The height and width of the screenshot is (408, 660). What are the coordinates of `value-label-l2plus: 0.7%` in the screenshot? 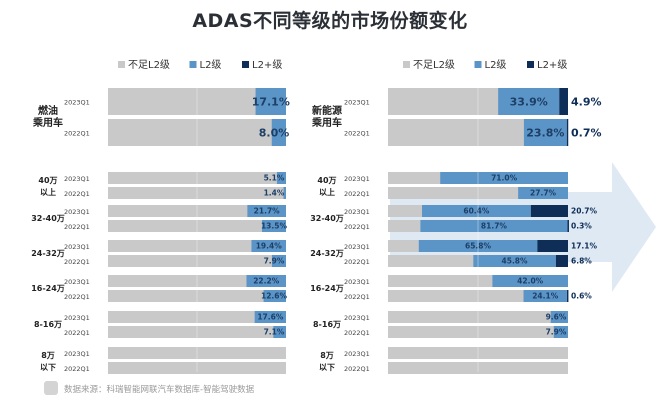 It's located at (586, 132).